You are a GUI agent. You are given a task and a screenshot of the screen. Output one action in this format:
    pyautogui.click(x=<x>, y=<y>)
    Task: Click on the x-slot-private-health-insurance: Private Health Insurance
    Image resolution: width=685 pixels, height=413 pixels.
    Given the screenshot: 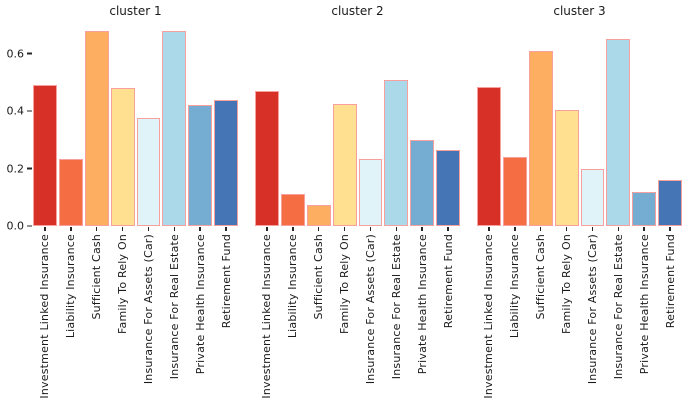 What is the action you would take?
    pyautogui.click(x=422, y=312)
    